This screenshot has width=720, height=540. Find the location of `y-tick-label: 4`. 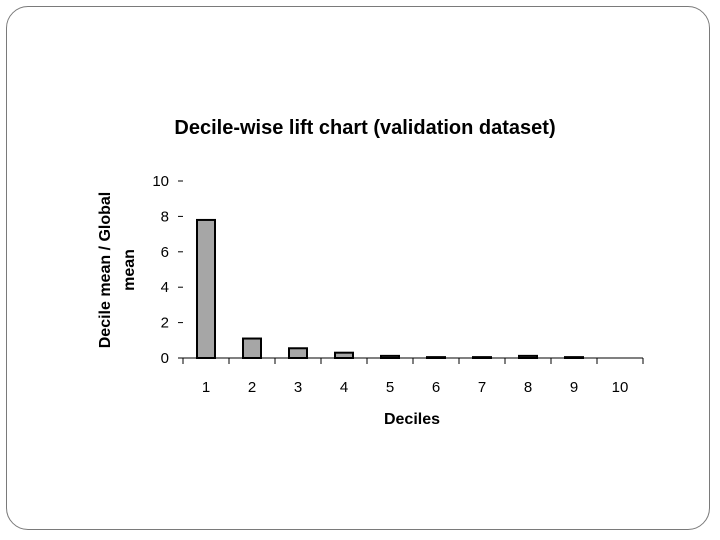

y-tick-label: 4 is located at coordinates (165, 287).